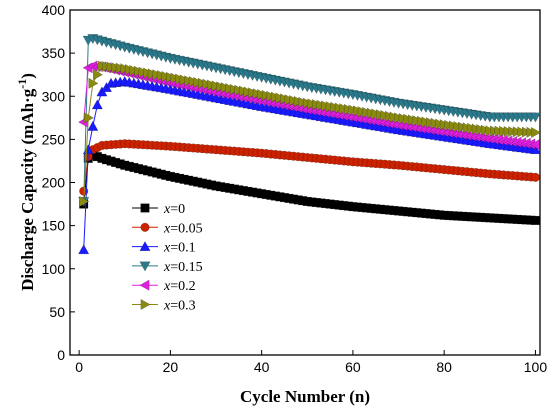 The height and width of the screenshot is (412, 550). Describe the element at coordinates (262, 367) in the screenshot. I see `x-tick-label: 40` at that location.